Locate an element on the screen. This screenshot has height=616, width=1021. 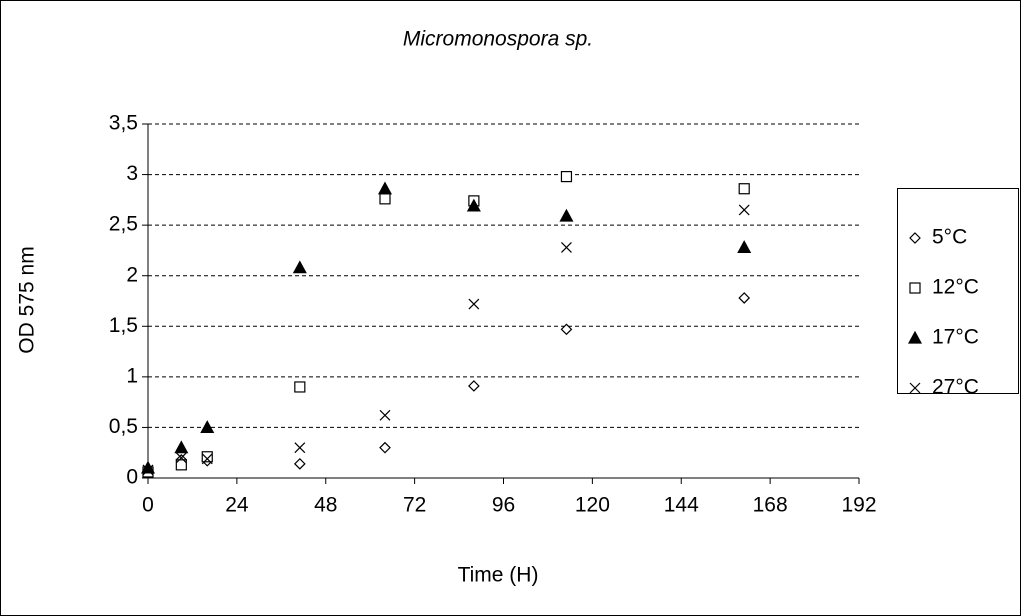
chart-title: Micromonospora sp. is located at coordinates (498, 39).